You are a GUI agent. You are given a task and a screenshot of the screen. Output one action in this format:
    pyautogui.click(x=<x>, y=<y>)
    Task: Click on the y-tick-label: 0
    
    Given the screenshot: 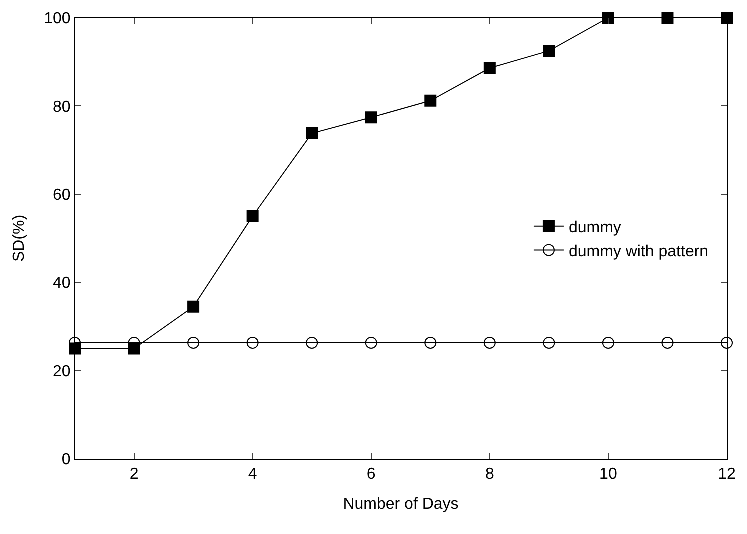 What is the action you would take?
    pyautogui.click(x=66, y=460)
    